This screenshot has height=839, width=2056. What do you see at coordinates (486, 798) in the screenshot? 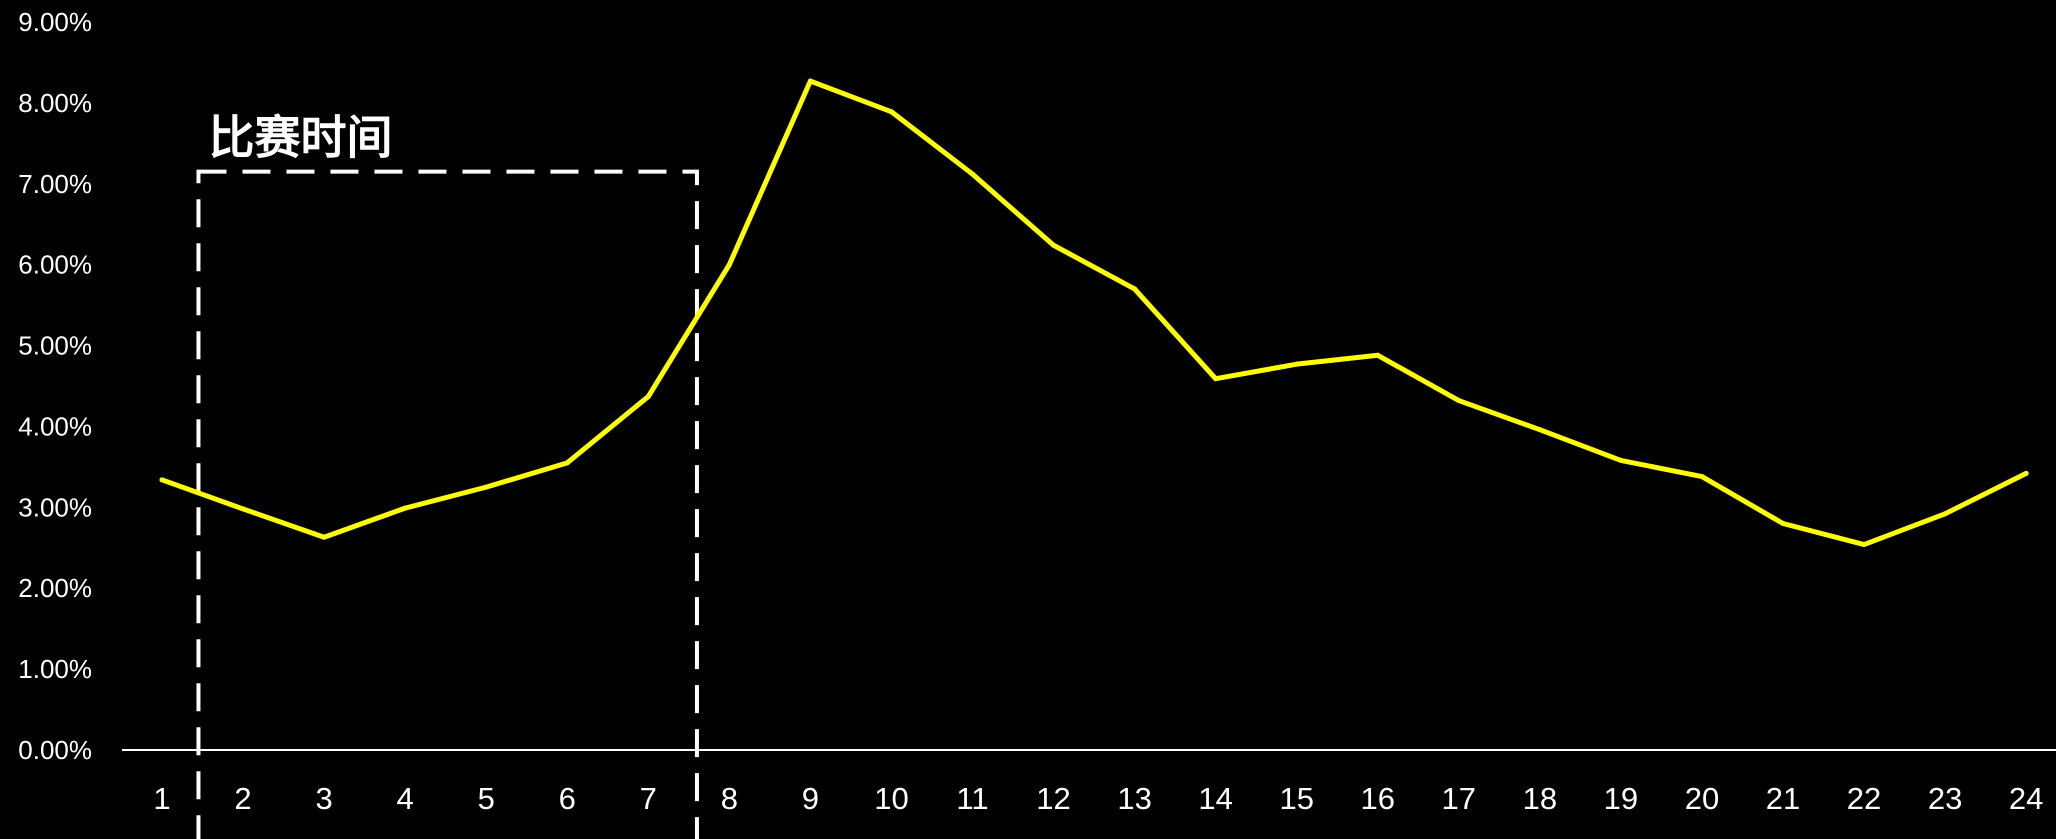
I see `x-tick-label: 5` at bounding box center [486, 798].